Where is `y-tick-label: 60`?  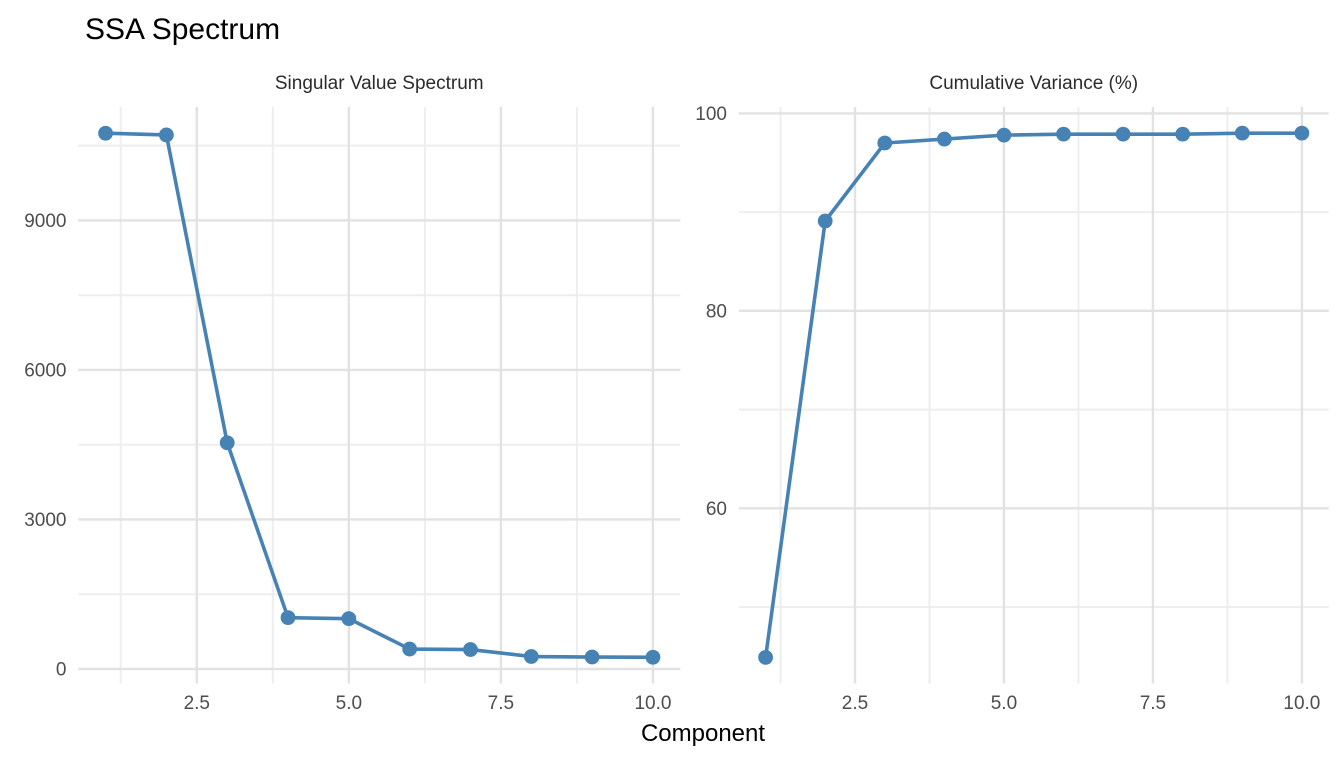
y-tick-label: 60 is located at coordinates (716, 509).